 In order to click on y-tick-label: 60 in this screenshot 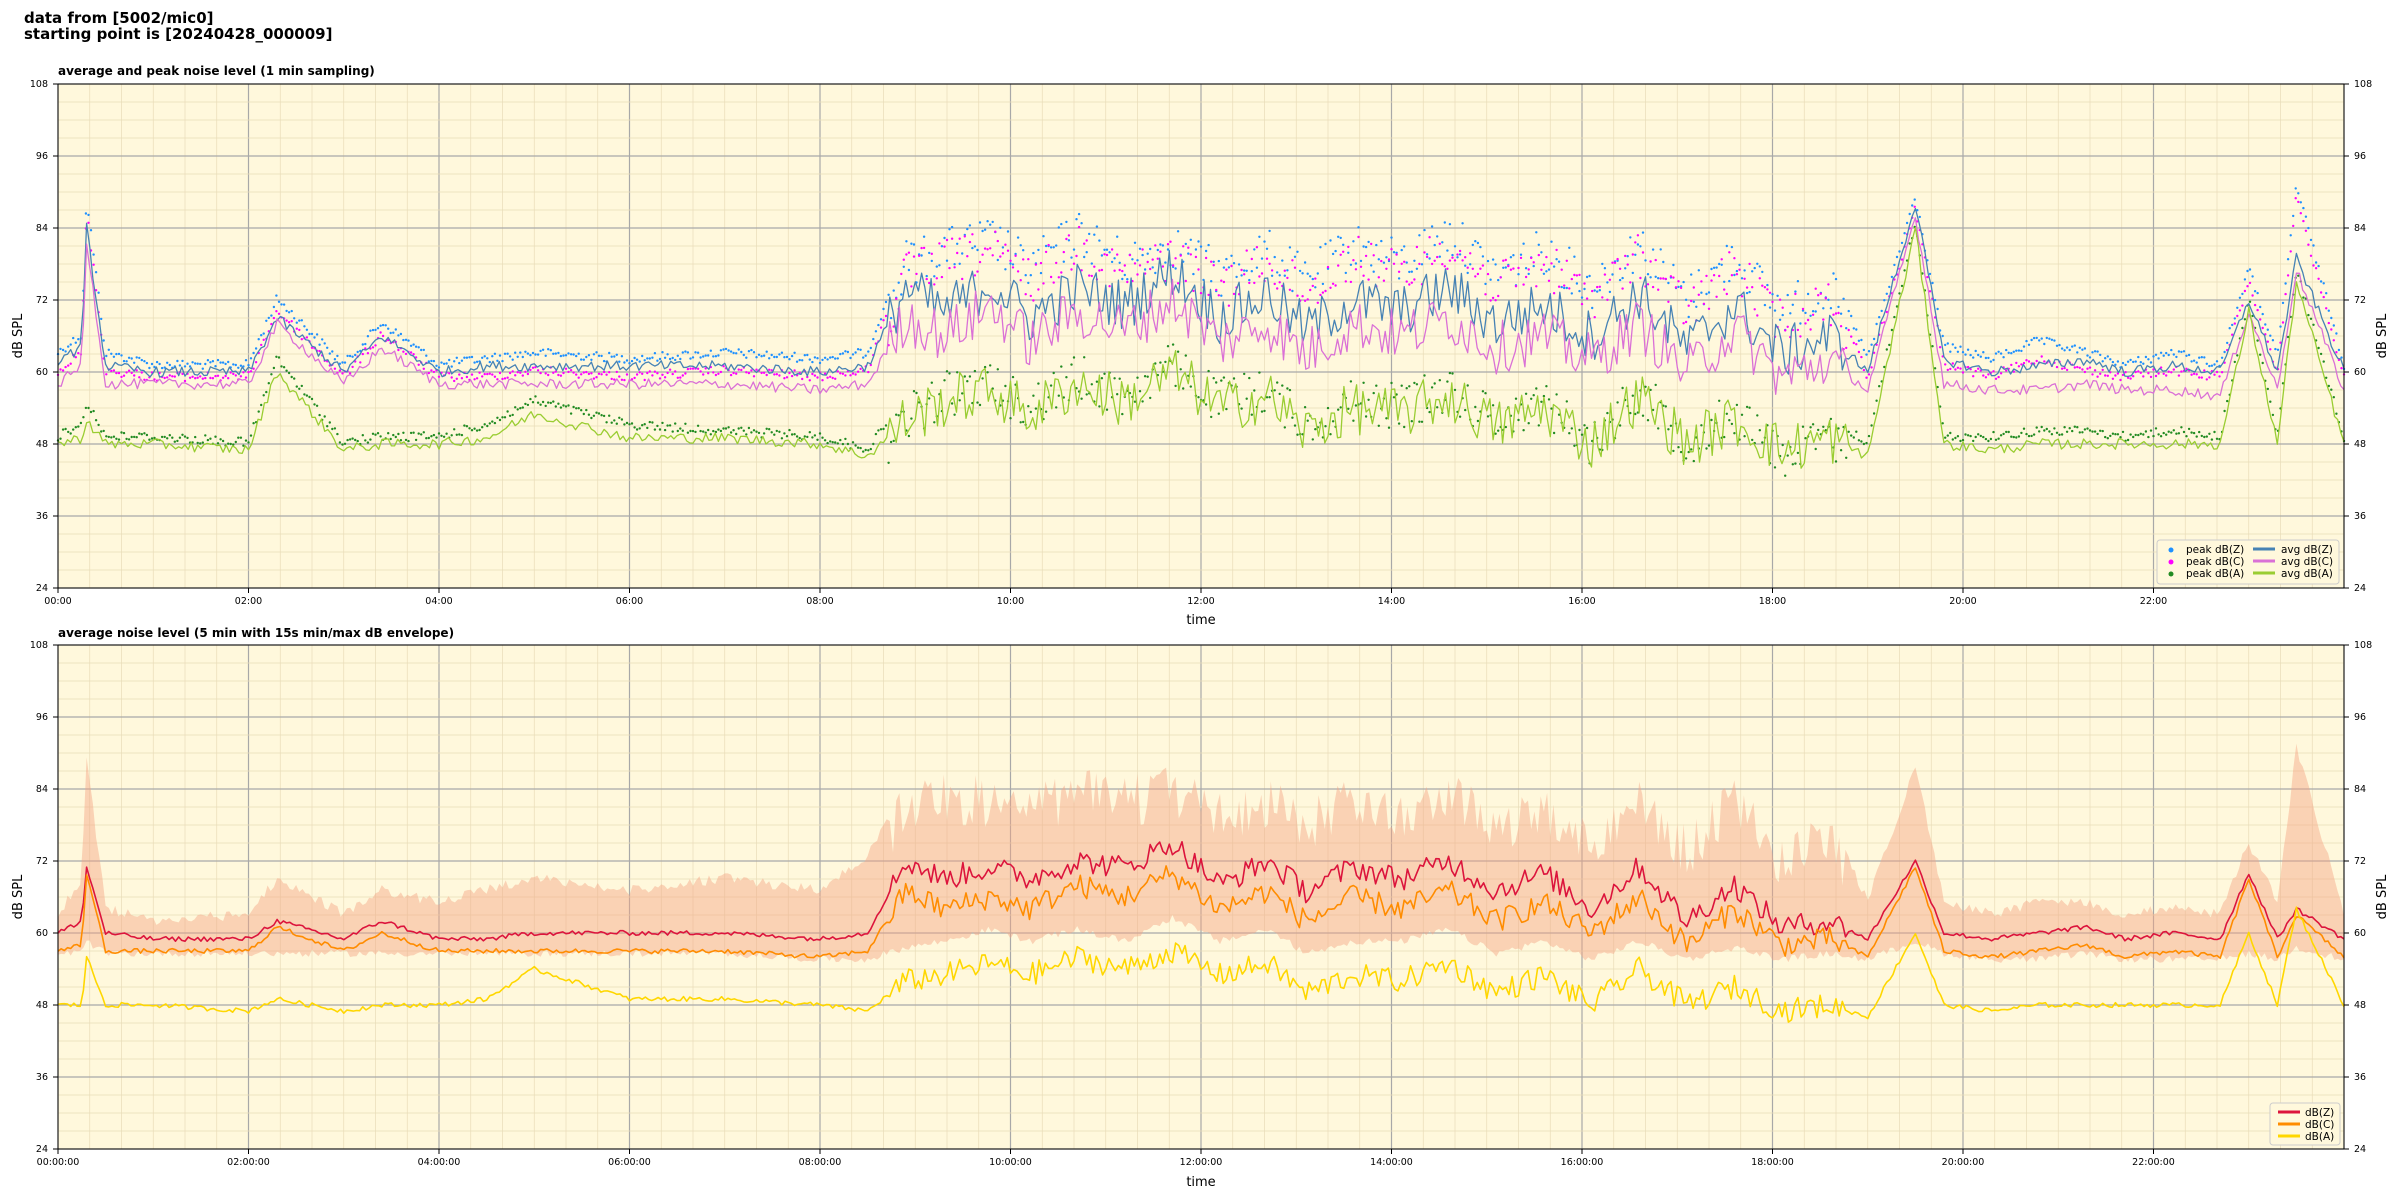, I will do `click(42, 933)`.